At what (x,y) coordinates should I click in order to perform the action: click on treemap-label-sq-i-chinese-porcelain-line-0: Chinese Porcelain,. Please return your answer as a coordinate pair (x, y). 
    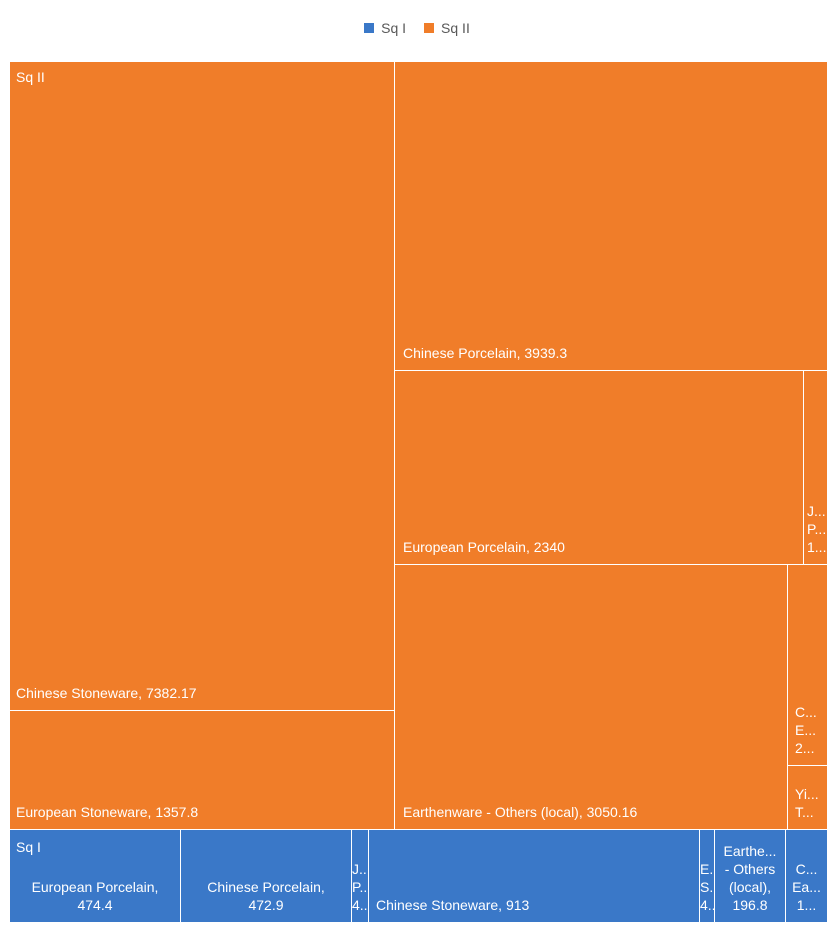
    Looking at the image, I should click on (266, 887).